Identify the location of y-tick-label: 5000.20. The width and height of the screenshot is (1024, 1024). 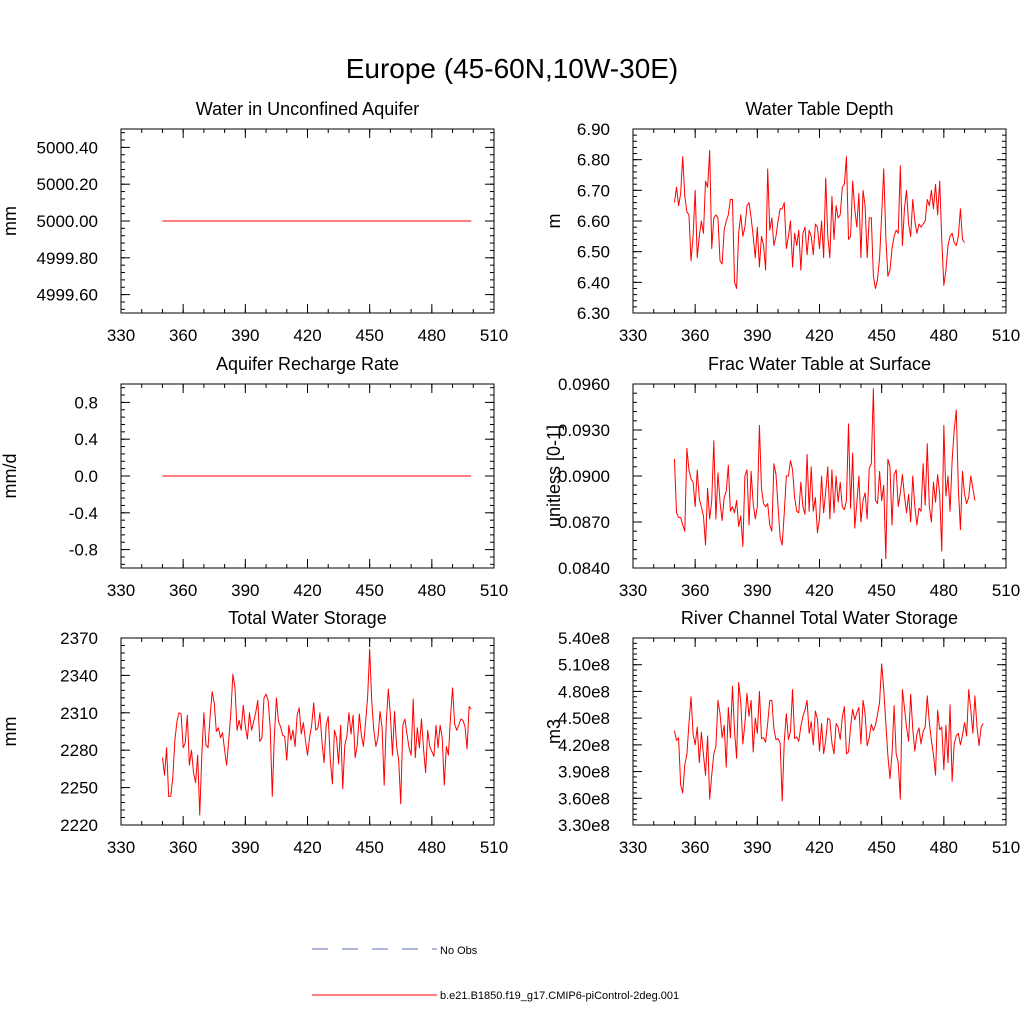
(67, 184).